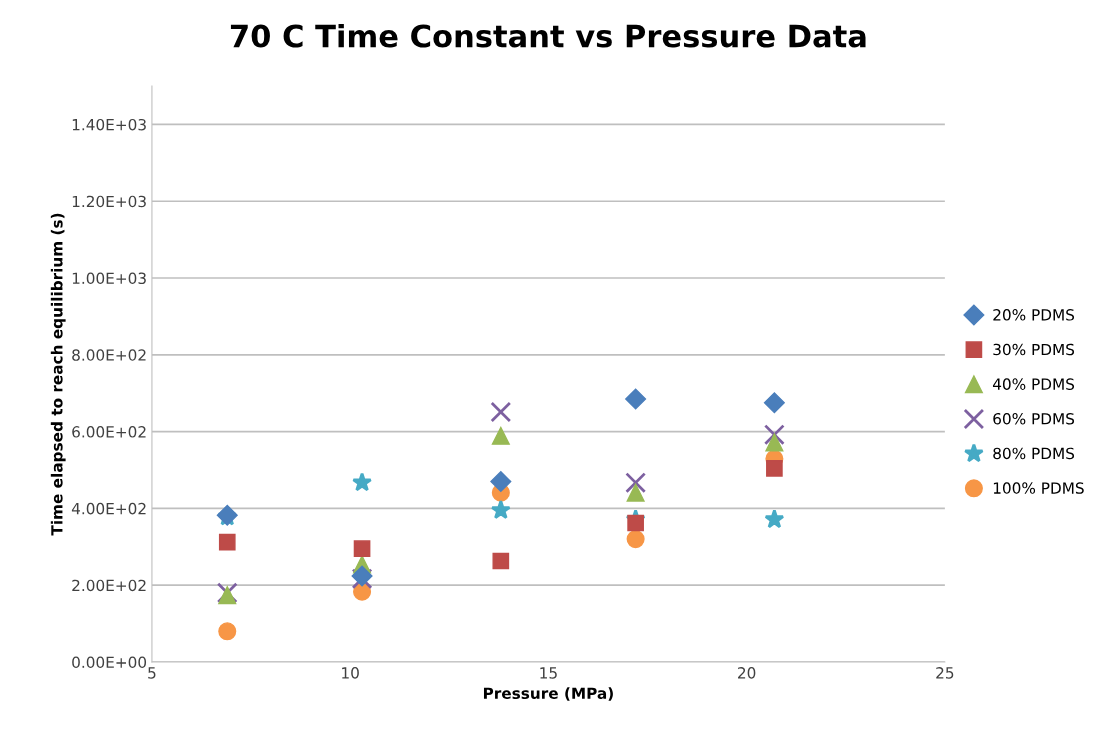 The height and width of the screenshot is (748, 1109). What do you see at coordinates (1034, 349) in the screenshot?
I see `legend-label: 30% PDMS` at bounding box center [1034, 349].